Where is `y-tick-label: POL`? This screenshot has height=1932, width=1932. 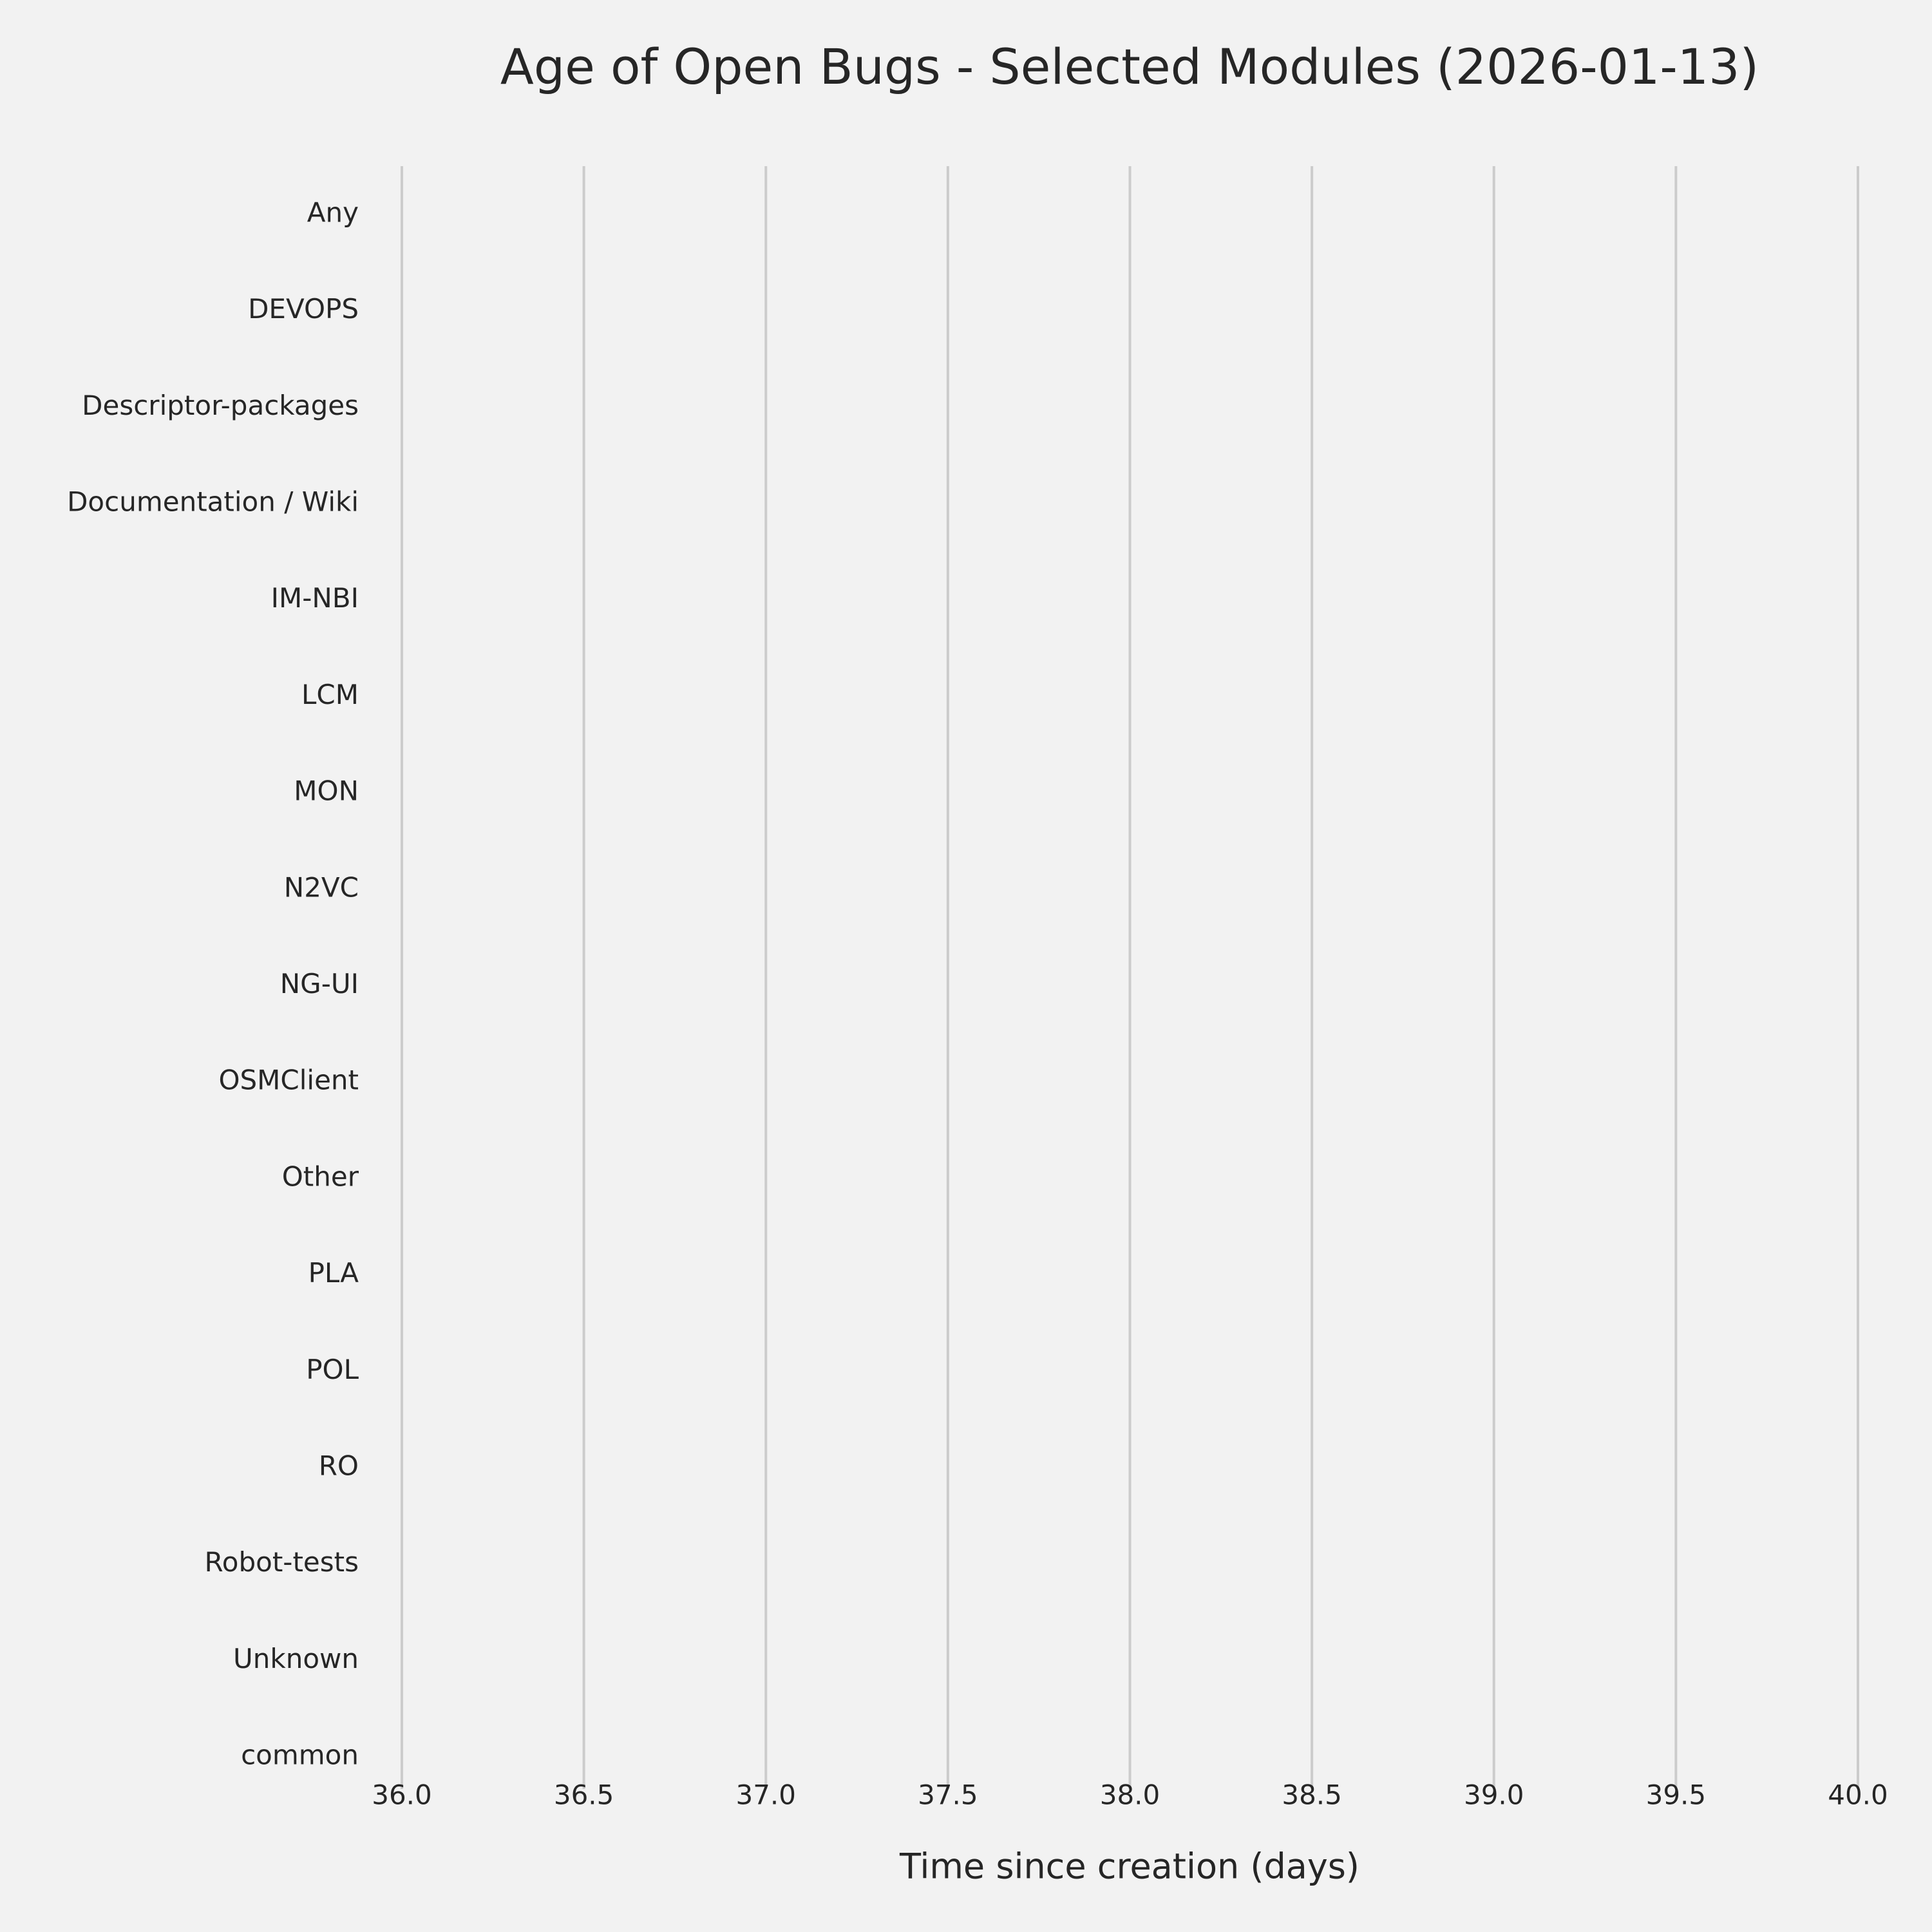 y-tick-label: POL is located at coordinates (333, 1370).